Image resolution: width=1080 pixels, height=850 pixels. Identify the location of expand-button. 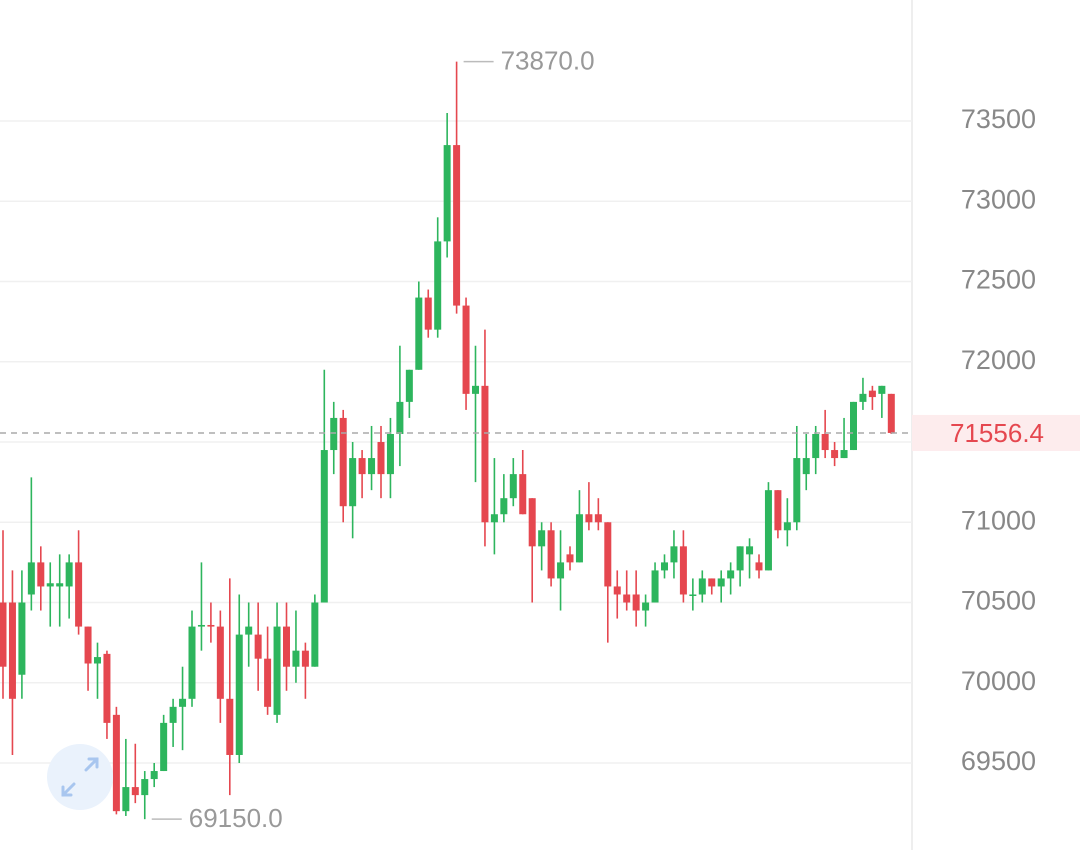
(80, 777).